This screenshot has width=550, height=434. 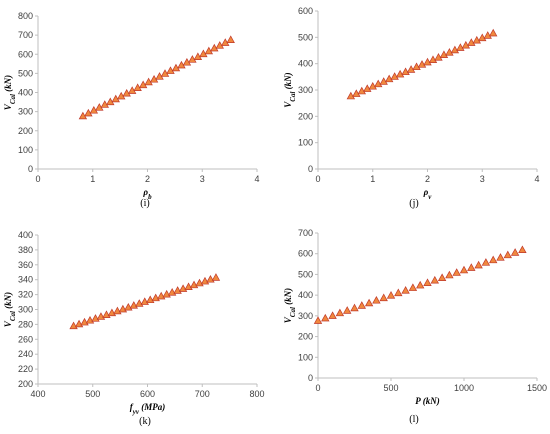 What do you see at coordinates (310, 169) in the screenshot?
I see `y-tick-label: 0` at bounding box center [310, 169].